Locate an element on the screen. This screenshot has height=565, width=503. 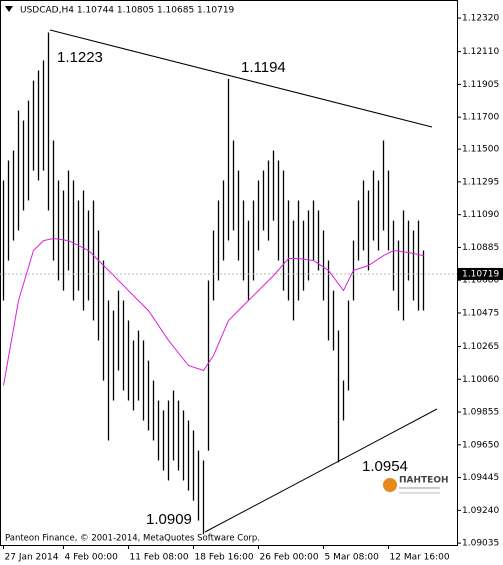
y-tick-label: 1.09445 is located at coordinates (480, 478).